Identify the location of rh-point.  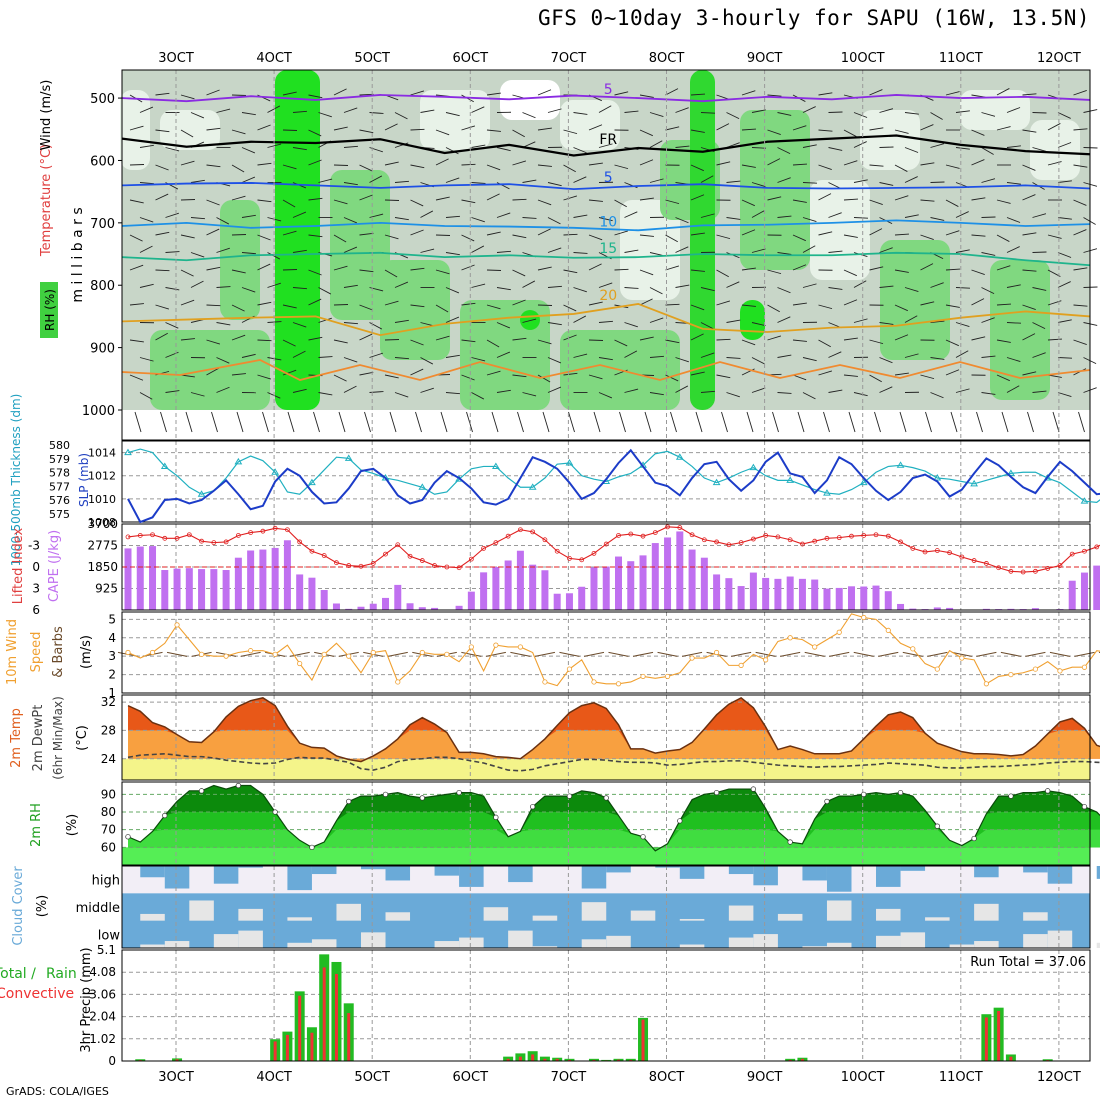
(165, 815).